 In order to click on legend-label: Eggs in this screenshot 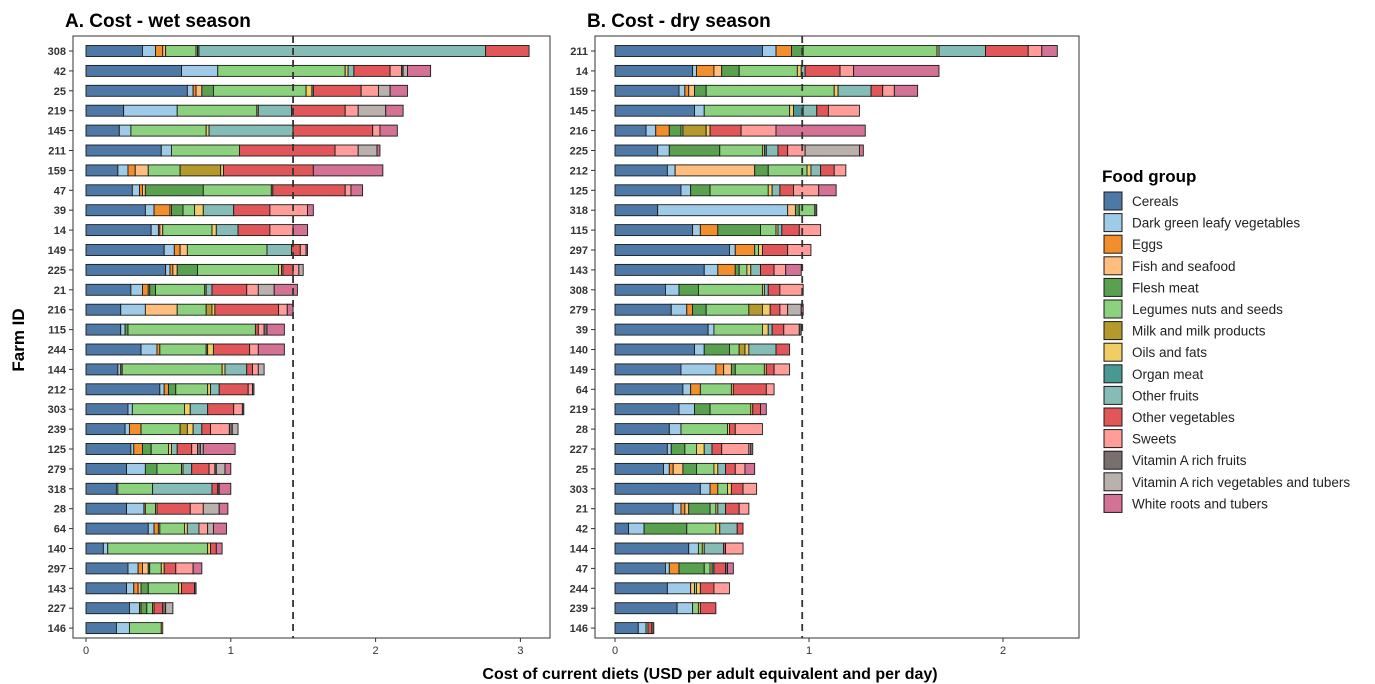, I will do `click(1147, 244)`.